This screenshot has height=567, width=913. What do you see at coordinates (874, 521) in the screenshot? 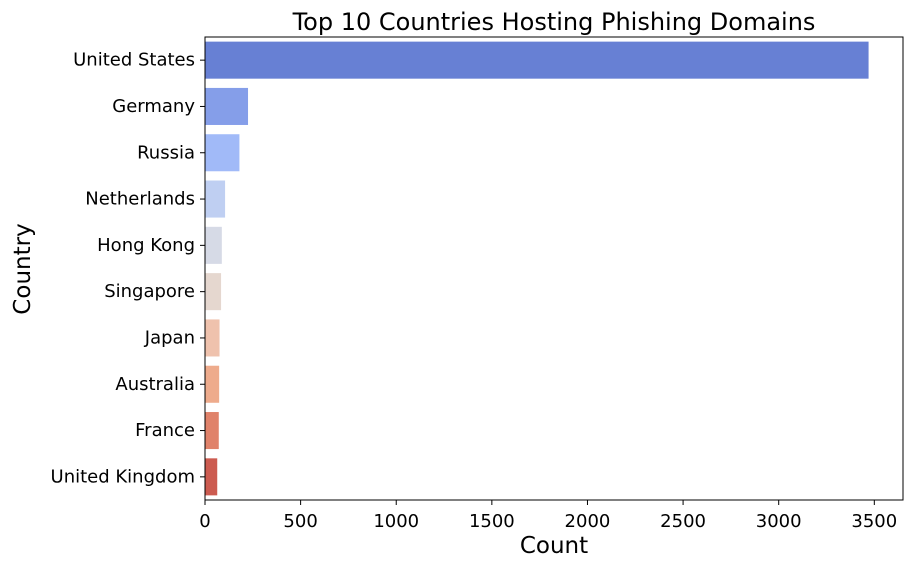
I see `x-tick-label: 3500` at bounding box center [874, 521].